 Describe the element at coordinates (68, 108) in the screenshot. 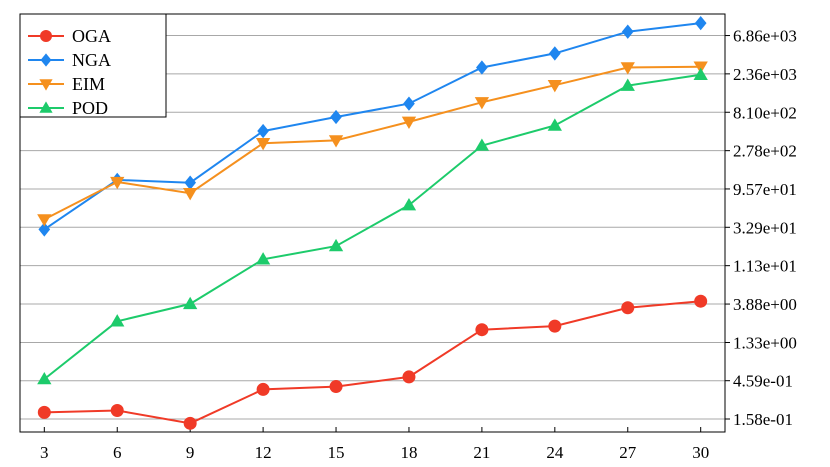

I see `legend-item: POD` at that location.